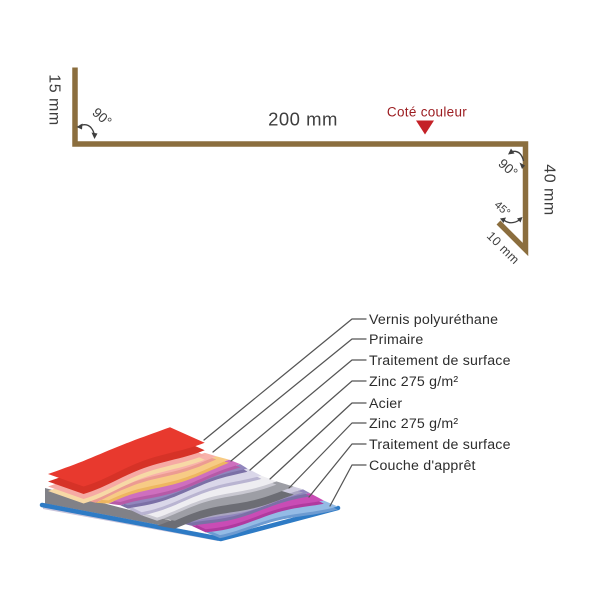 The width and height of the screenshot is (600, 600). Describe the element at coordinates (433, 320) in the screenshot. I see `layer-label-vernis: Vernis polyuréthane` at that location.